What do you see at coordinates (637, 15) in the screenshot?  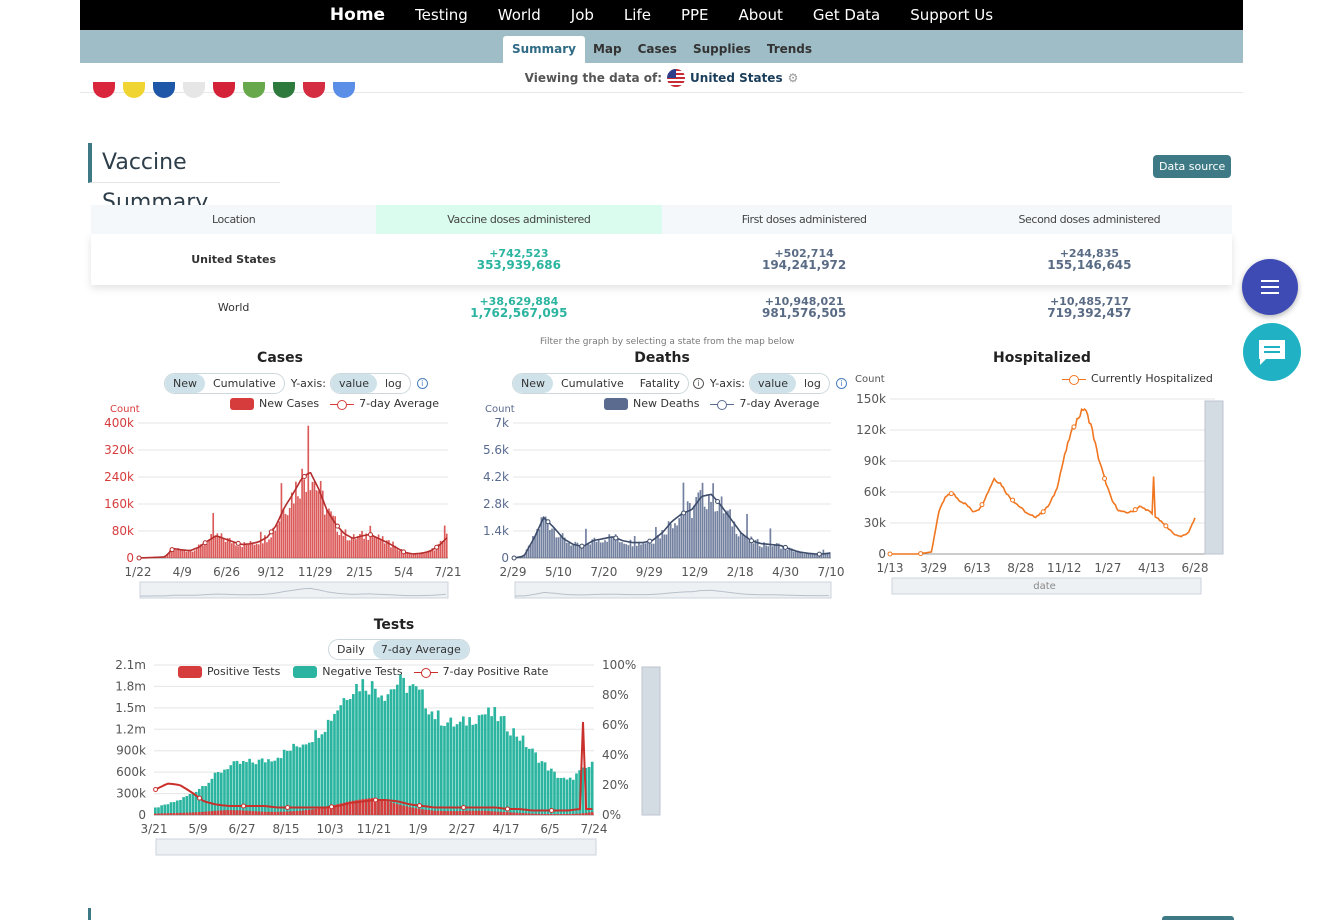 I see `nav-life: Life` at bounding box center [637, 15].